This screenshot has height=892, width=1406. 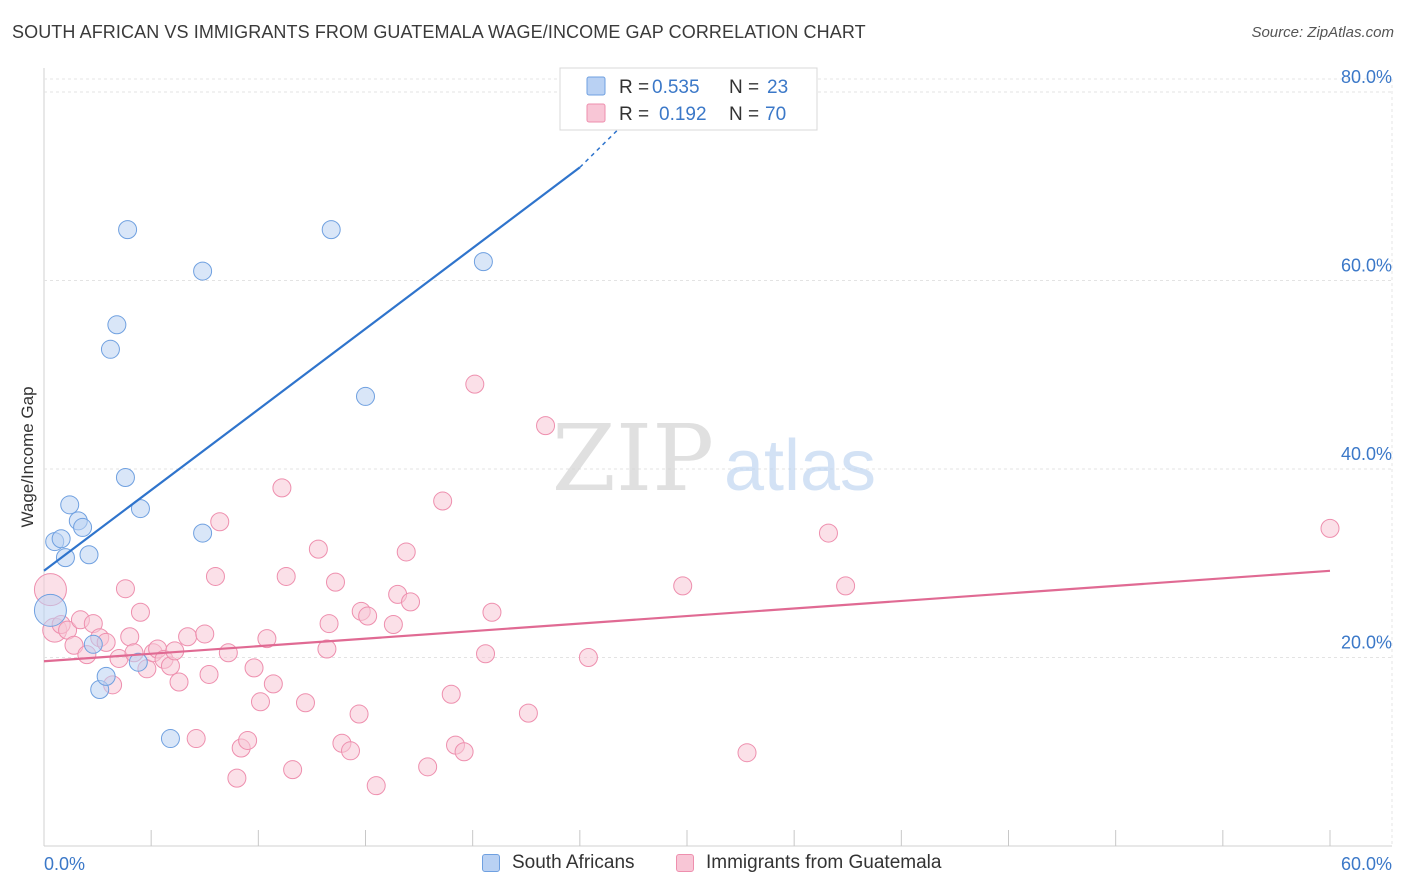 What do you see at coordinates (1366, 77) in the screenshot?
I see `y-tick-label-80: 80.0%` at bounding box center [1366, 77].